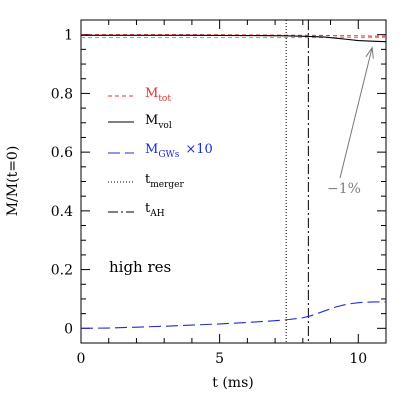  Describe the element at coordinates (155, 210) in the screenshot. I see `legend-label-t-ah: tAH` at that location.